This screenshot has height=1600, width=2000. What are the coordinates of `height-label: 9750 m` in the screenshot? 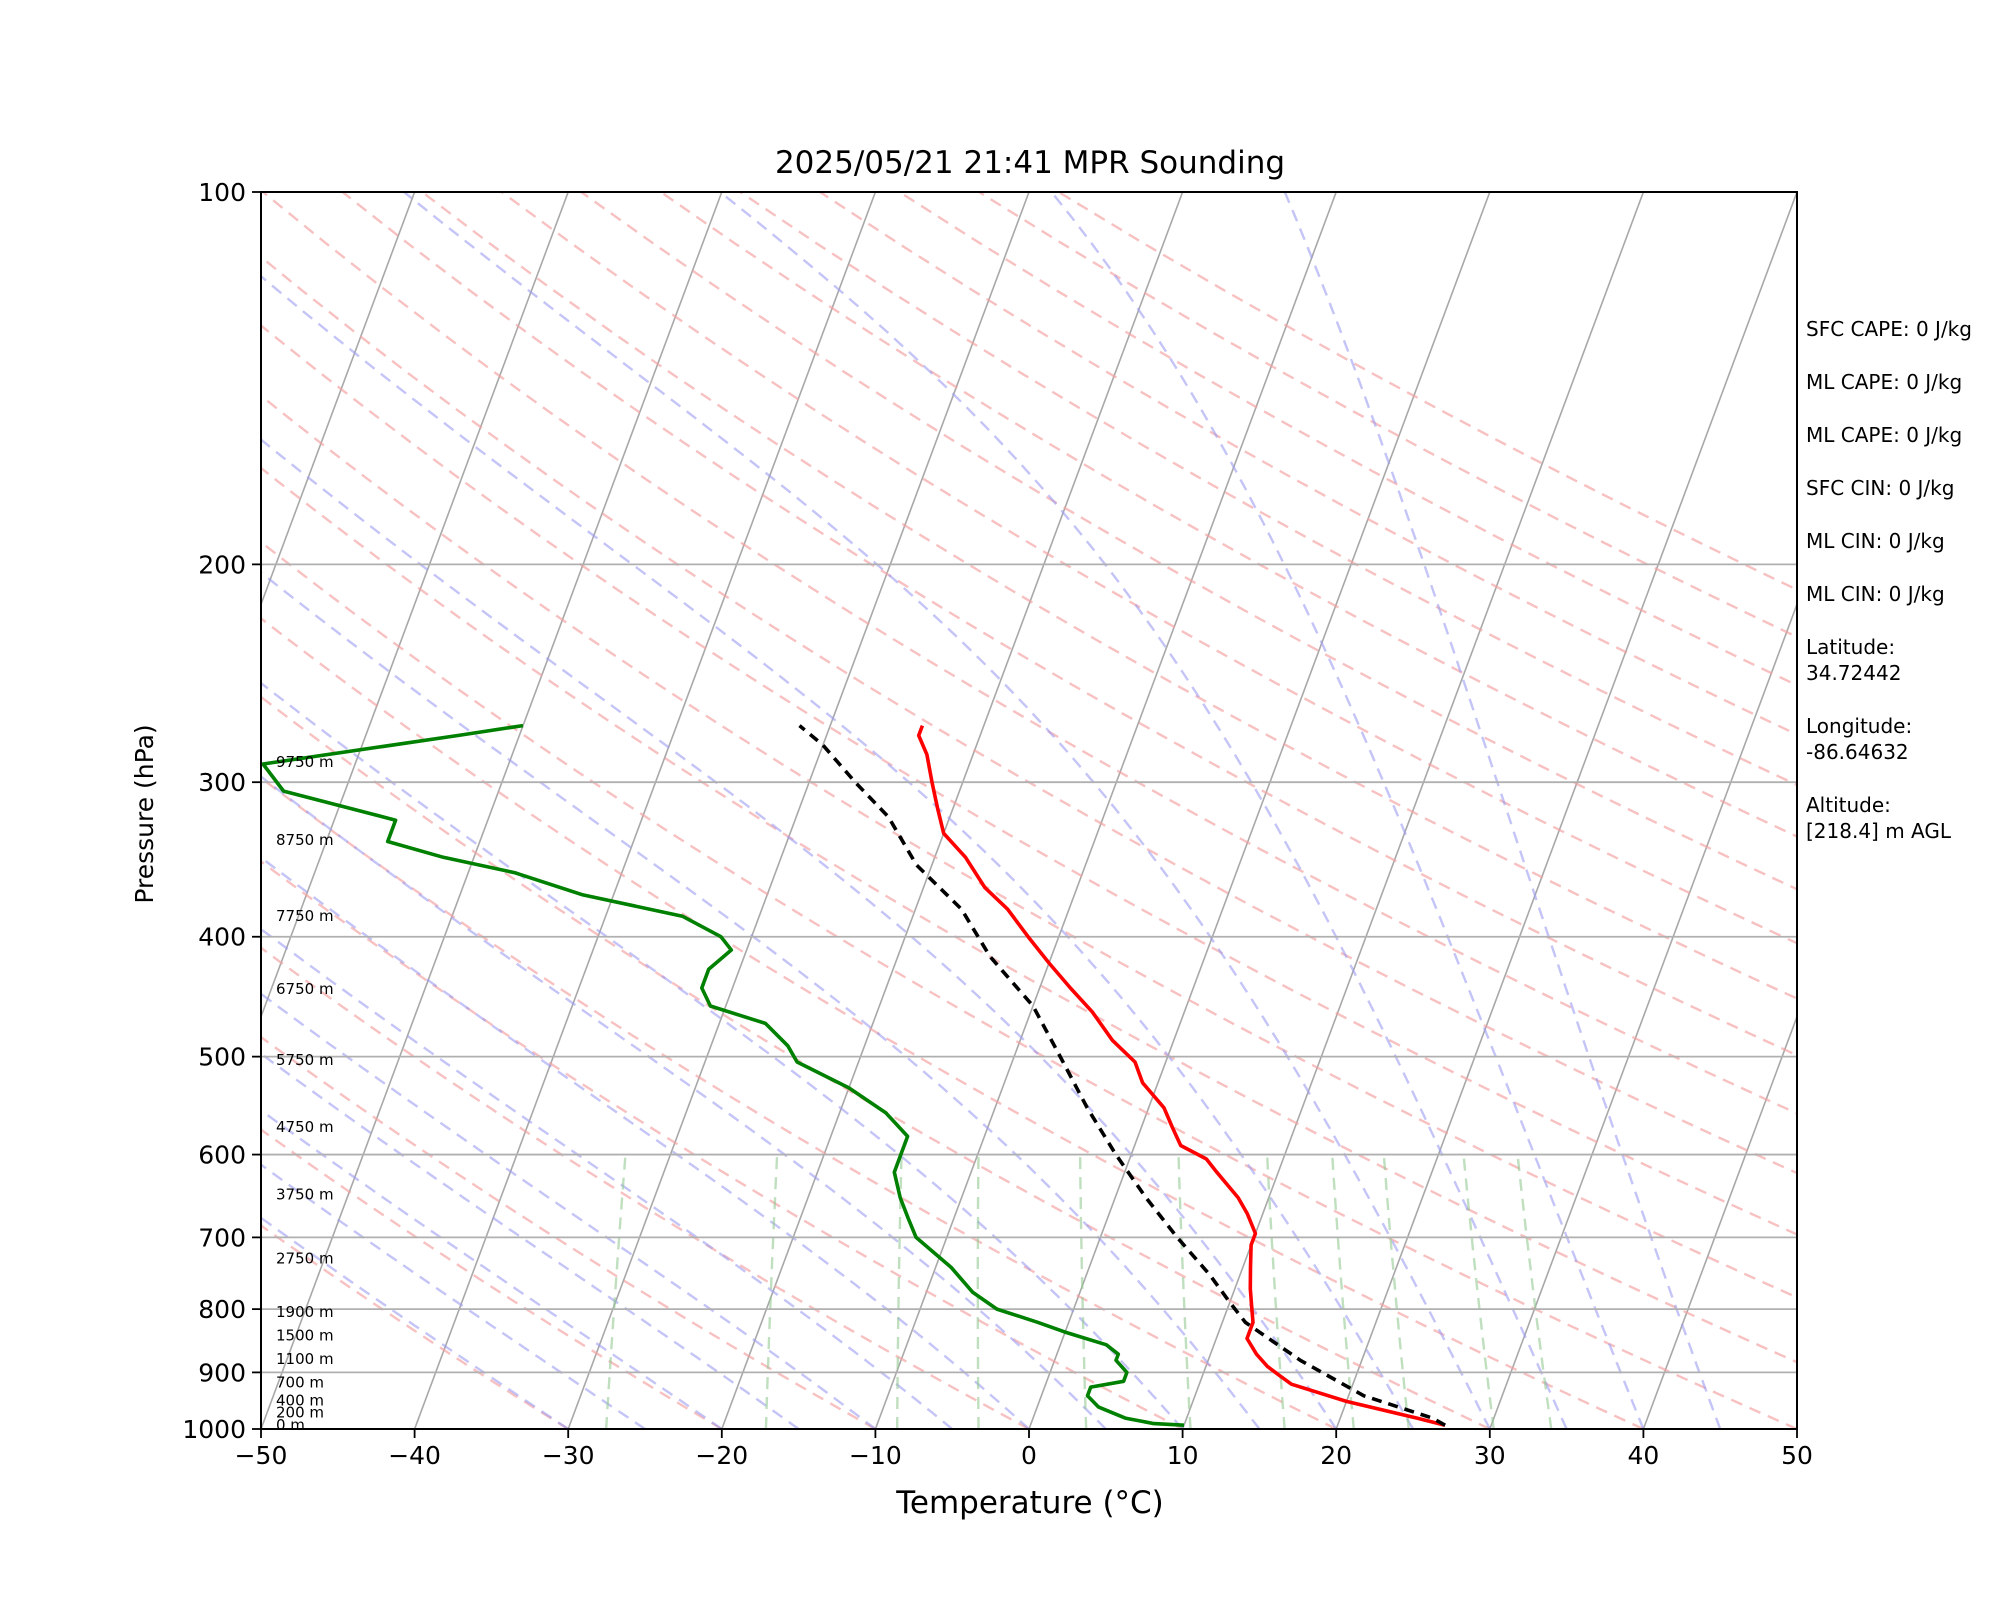 It's located at (305, 762).